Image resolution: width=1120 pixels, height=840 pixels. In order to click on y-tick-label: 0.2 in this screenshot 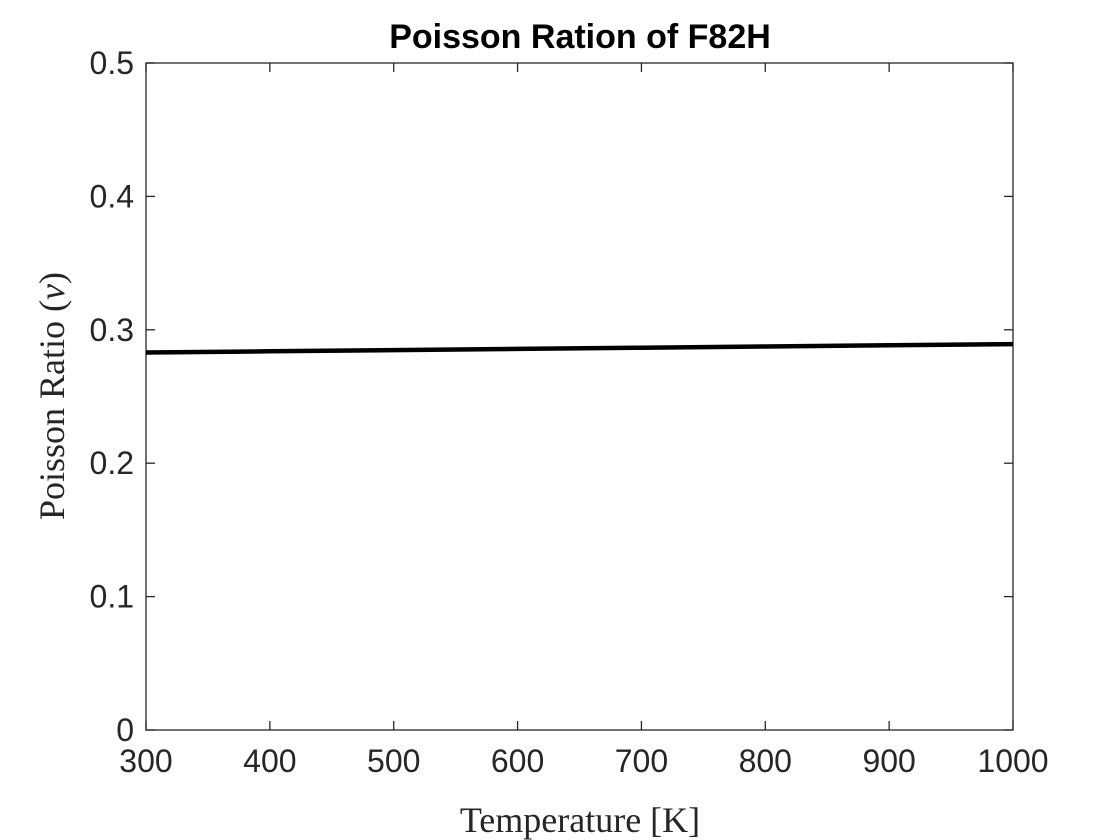, I will do `click(112, 463)`.